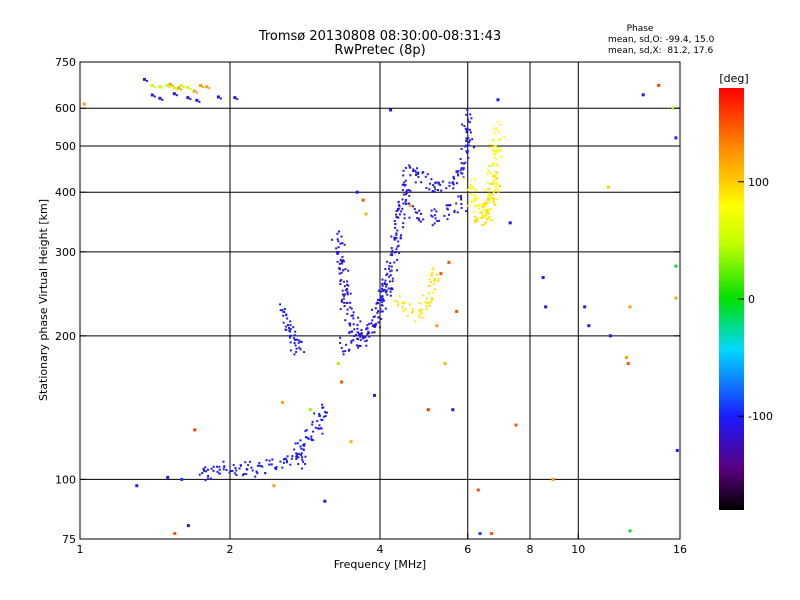 Image resolution: width=800 pixels, height=600 pixels. Describe the element at coordinates (760, 416) in the screenshot. I see `colorbar-tick-label: -100` at that location.